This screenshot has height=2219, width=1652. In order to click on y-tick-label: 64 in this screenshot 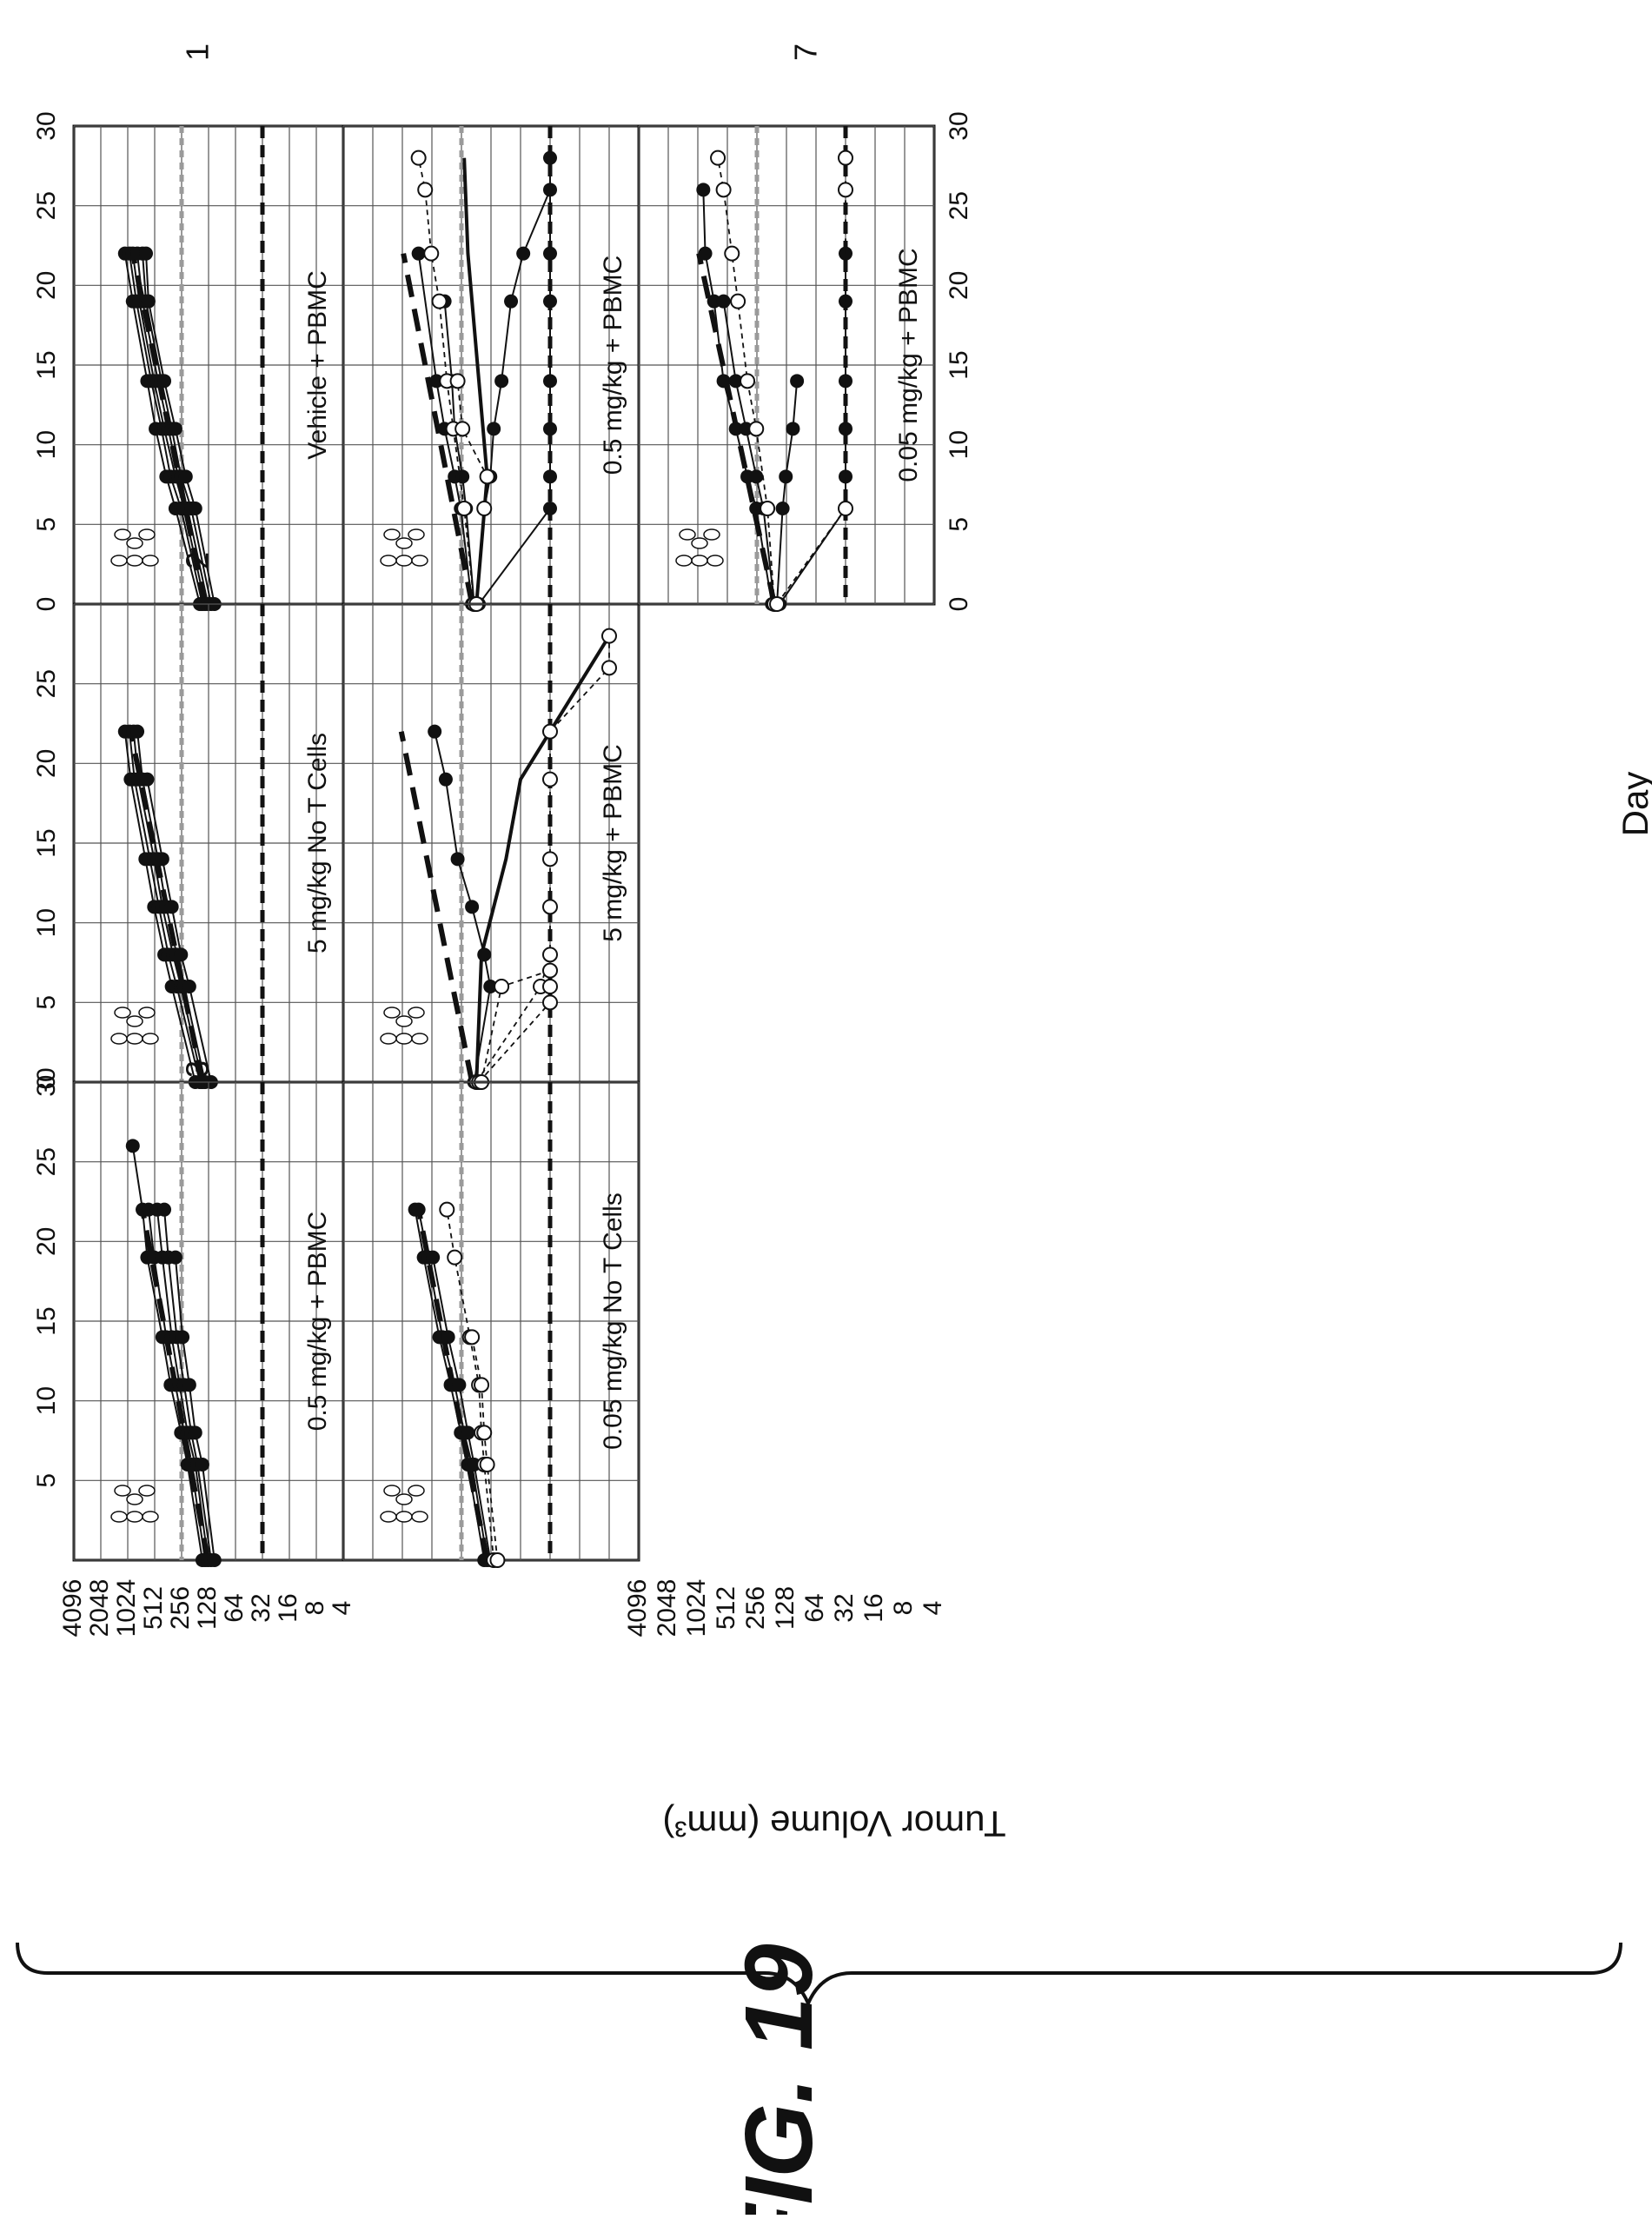, I will do `click(815, 1608)`.